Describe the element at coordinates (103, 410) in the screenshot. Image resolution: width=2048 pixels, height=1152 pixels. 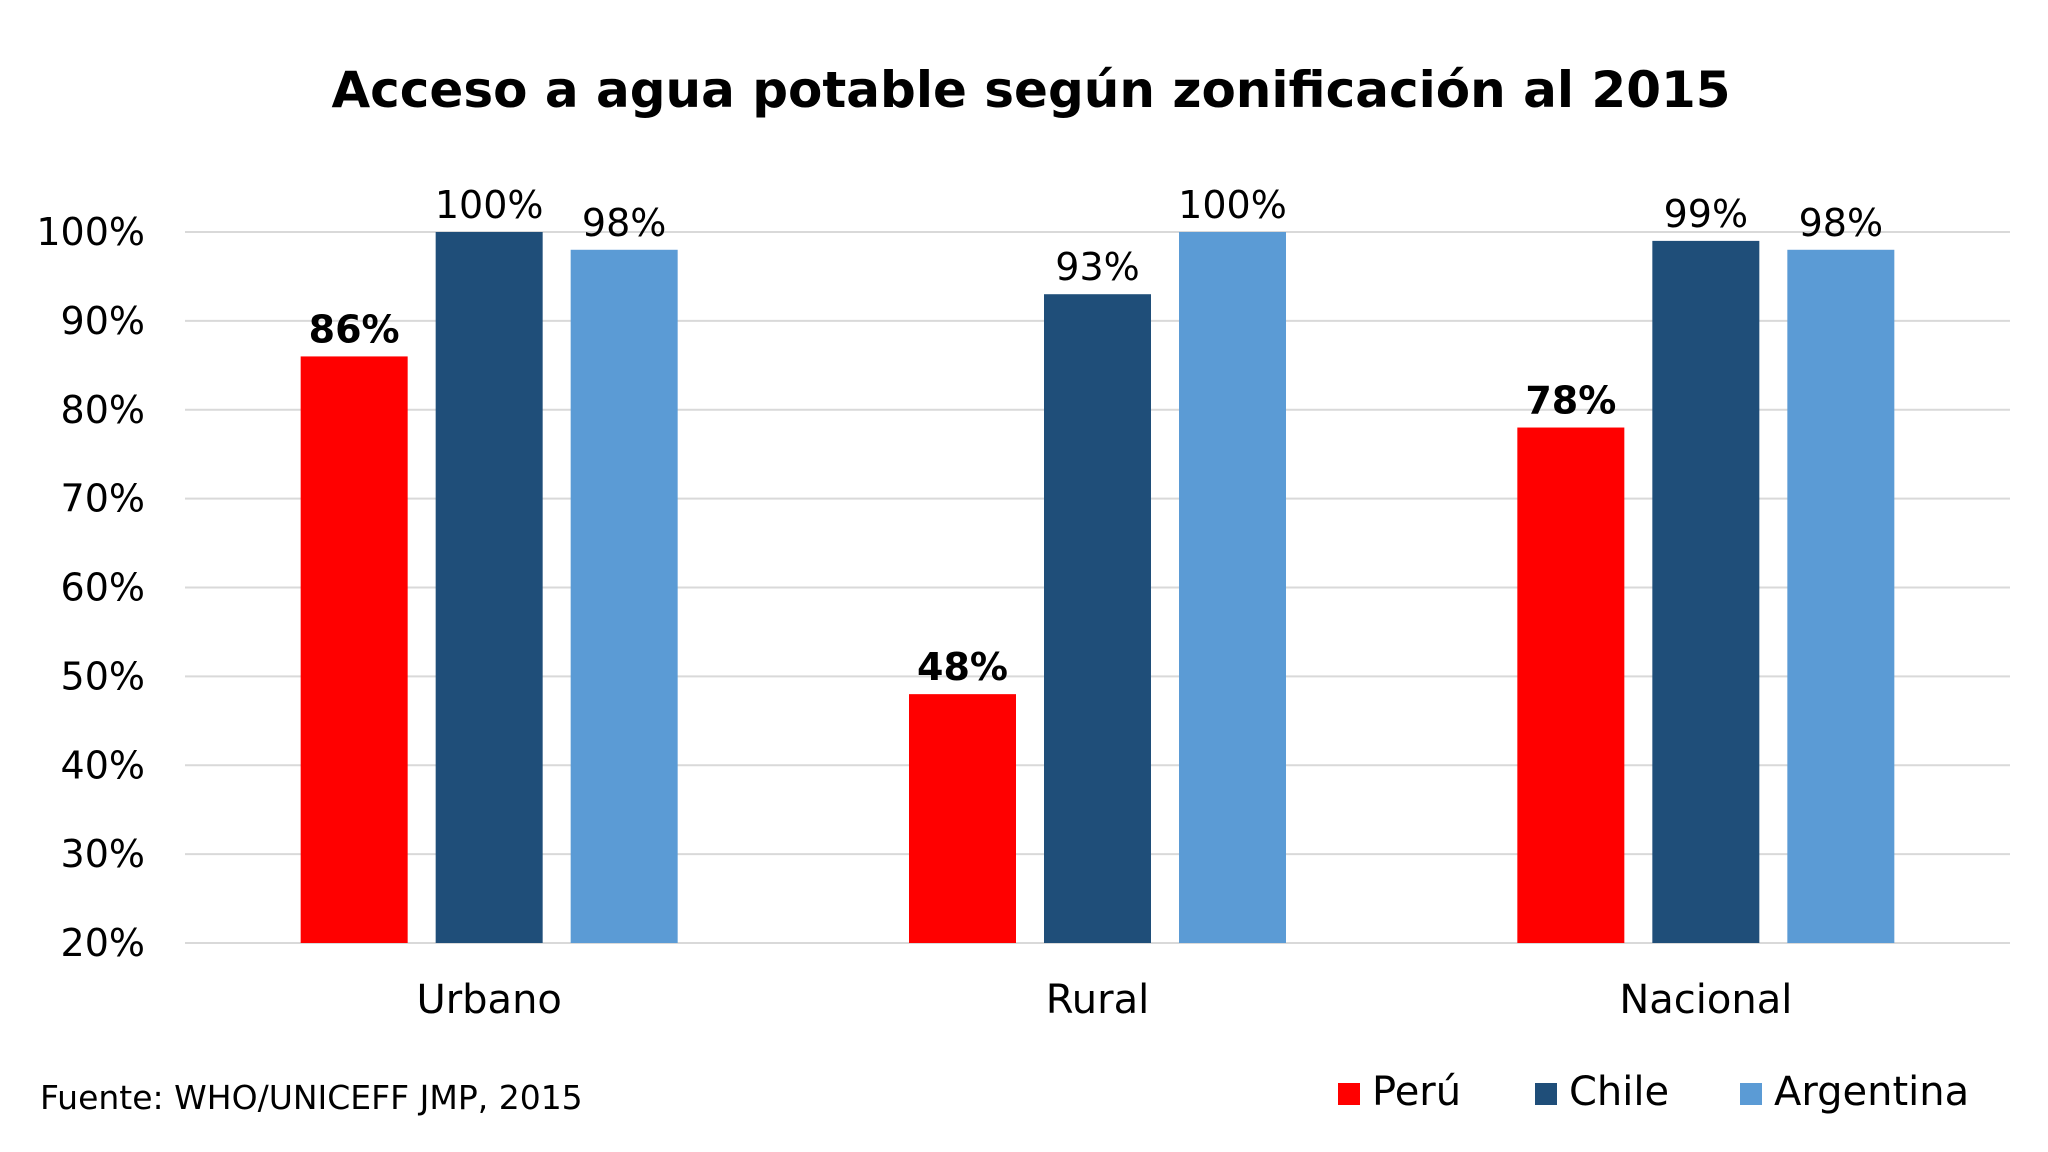
I see `y-tick-label: 80%` at that location.